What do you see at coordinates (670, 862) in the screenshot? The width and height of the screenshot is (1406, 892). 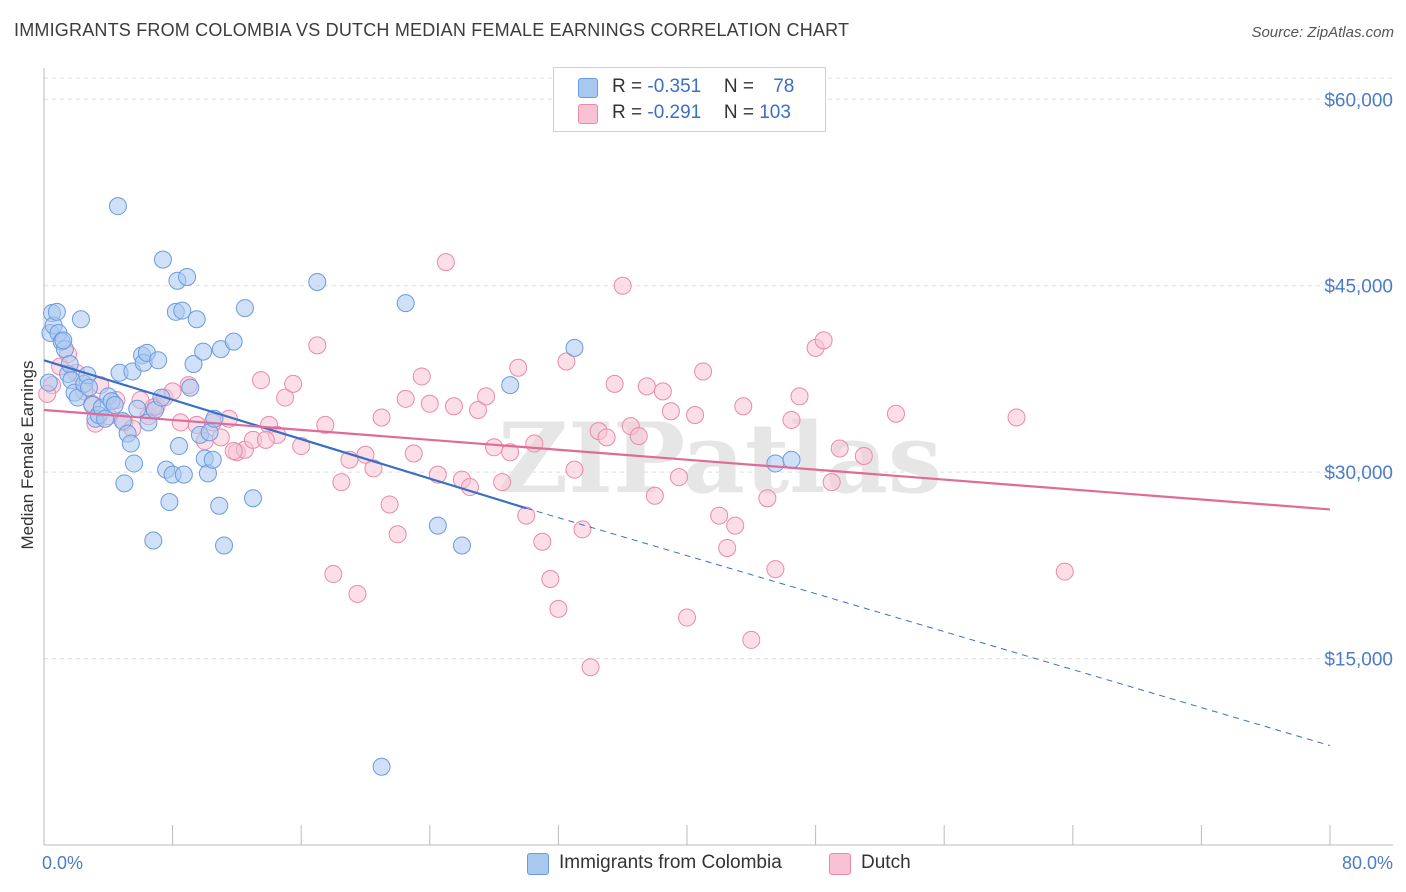 I see `bottom-legend-label-colombia: Immigrants from Colombia` at bounding box center [670, 862].